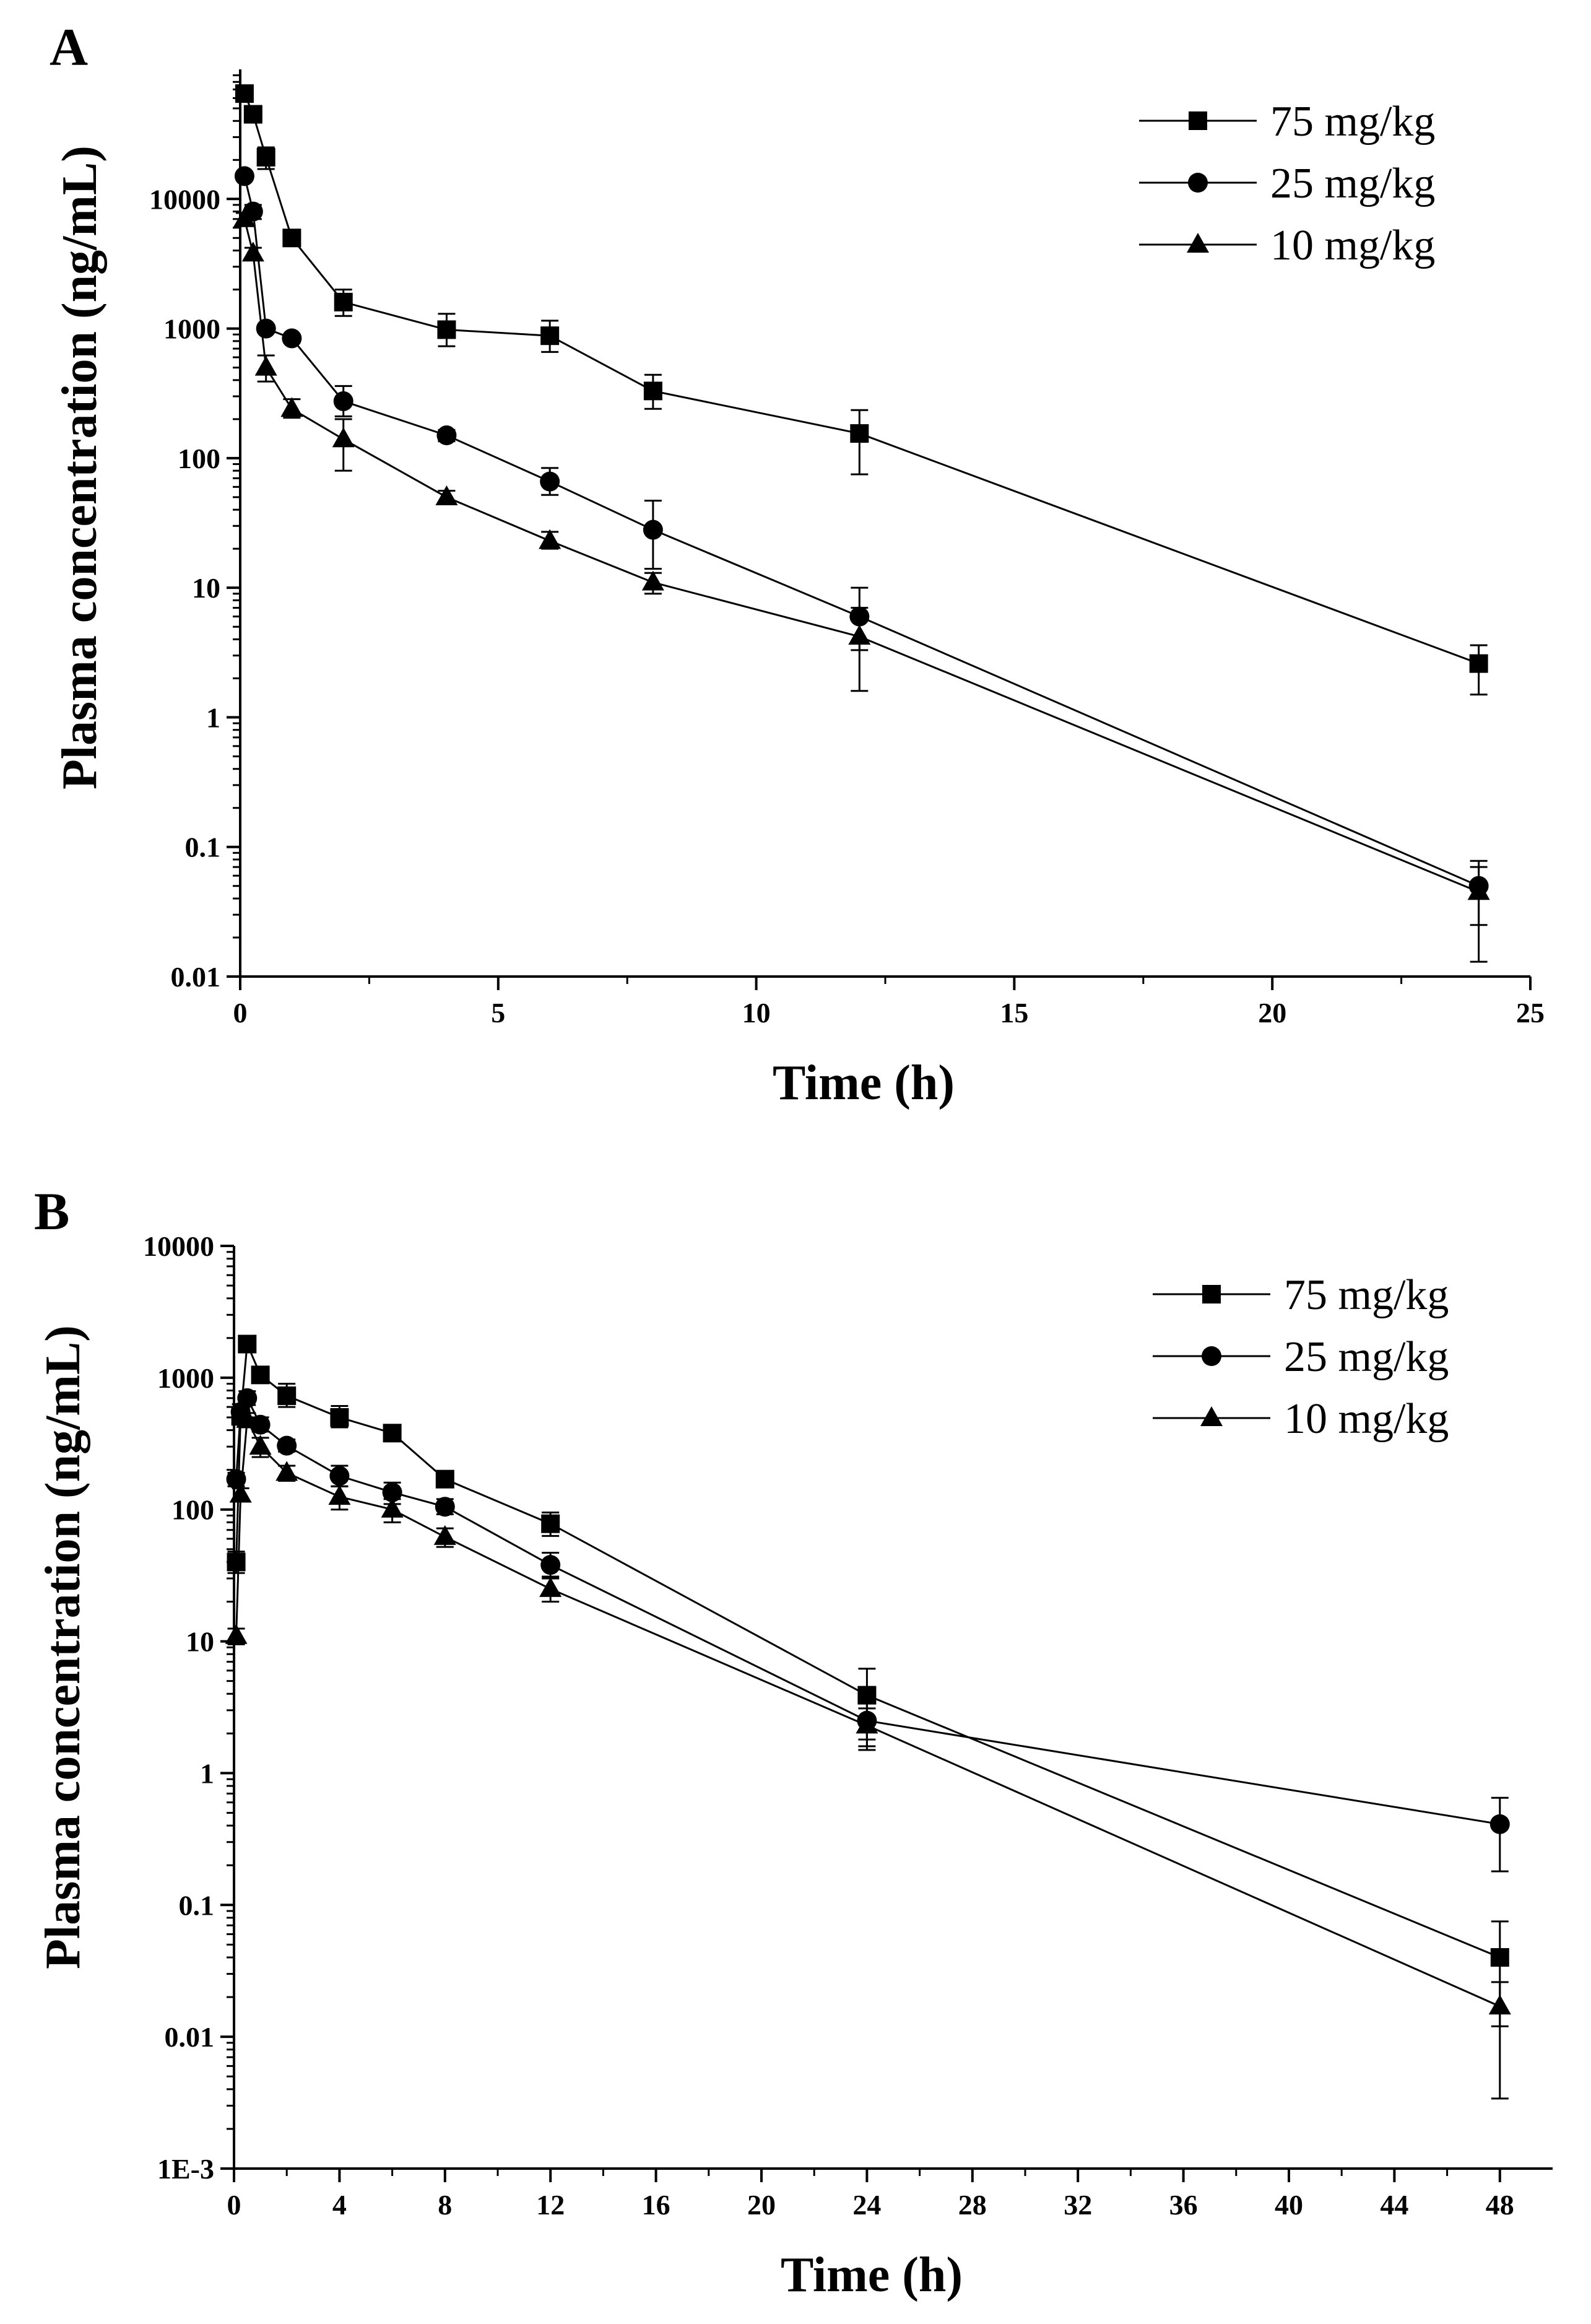 The height and width of the screenshot is (2324, 1591). What do you see at coordinates (206, 588) in the screenshot?
I see `panel-a-y-tick-label: 10` at bounding box center [206, 588].